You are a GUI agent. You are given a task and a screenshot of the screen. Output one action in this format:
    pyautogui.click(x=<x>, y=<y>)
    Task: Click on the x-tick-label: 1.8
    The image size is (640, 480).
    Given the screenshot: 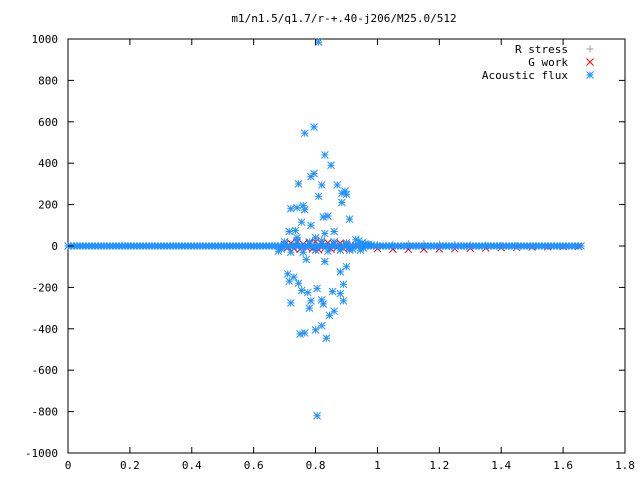 What is the action you would take?
    pyautogui.click(x=625, y=465)
    